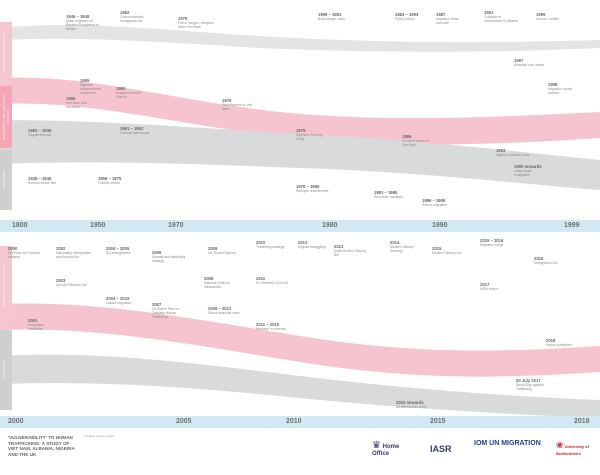  I want to click on event-card: 2010 Trafficking strategy, so click(270, 244).